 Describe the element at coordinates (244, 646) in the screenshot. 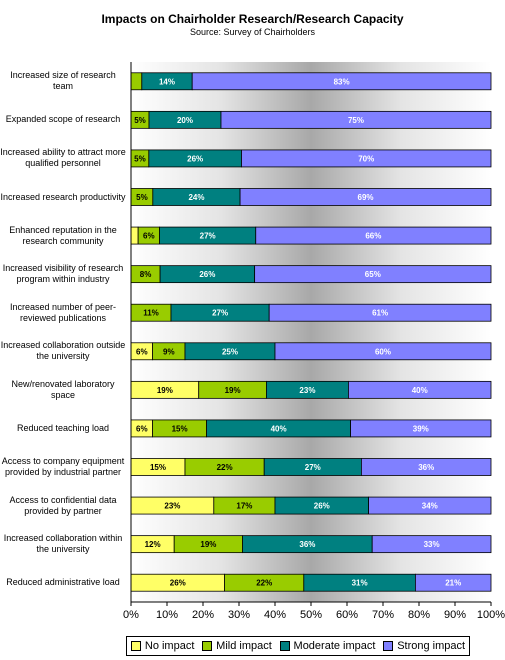

I see `legend-label: Mild impact` at that location.